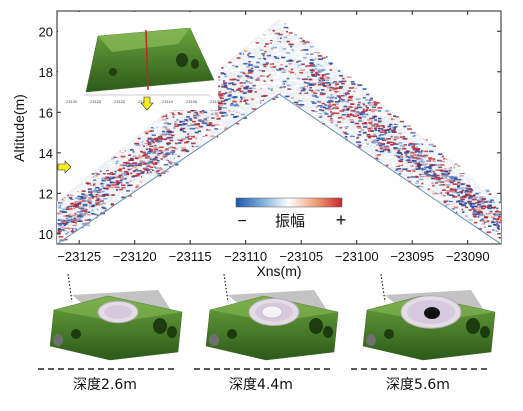  Describe the element at coordinates (46, 112) in the screenshot. I see `y-tick-label: 16` at that location.